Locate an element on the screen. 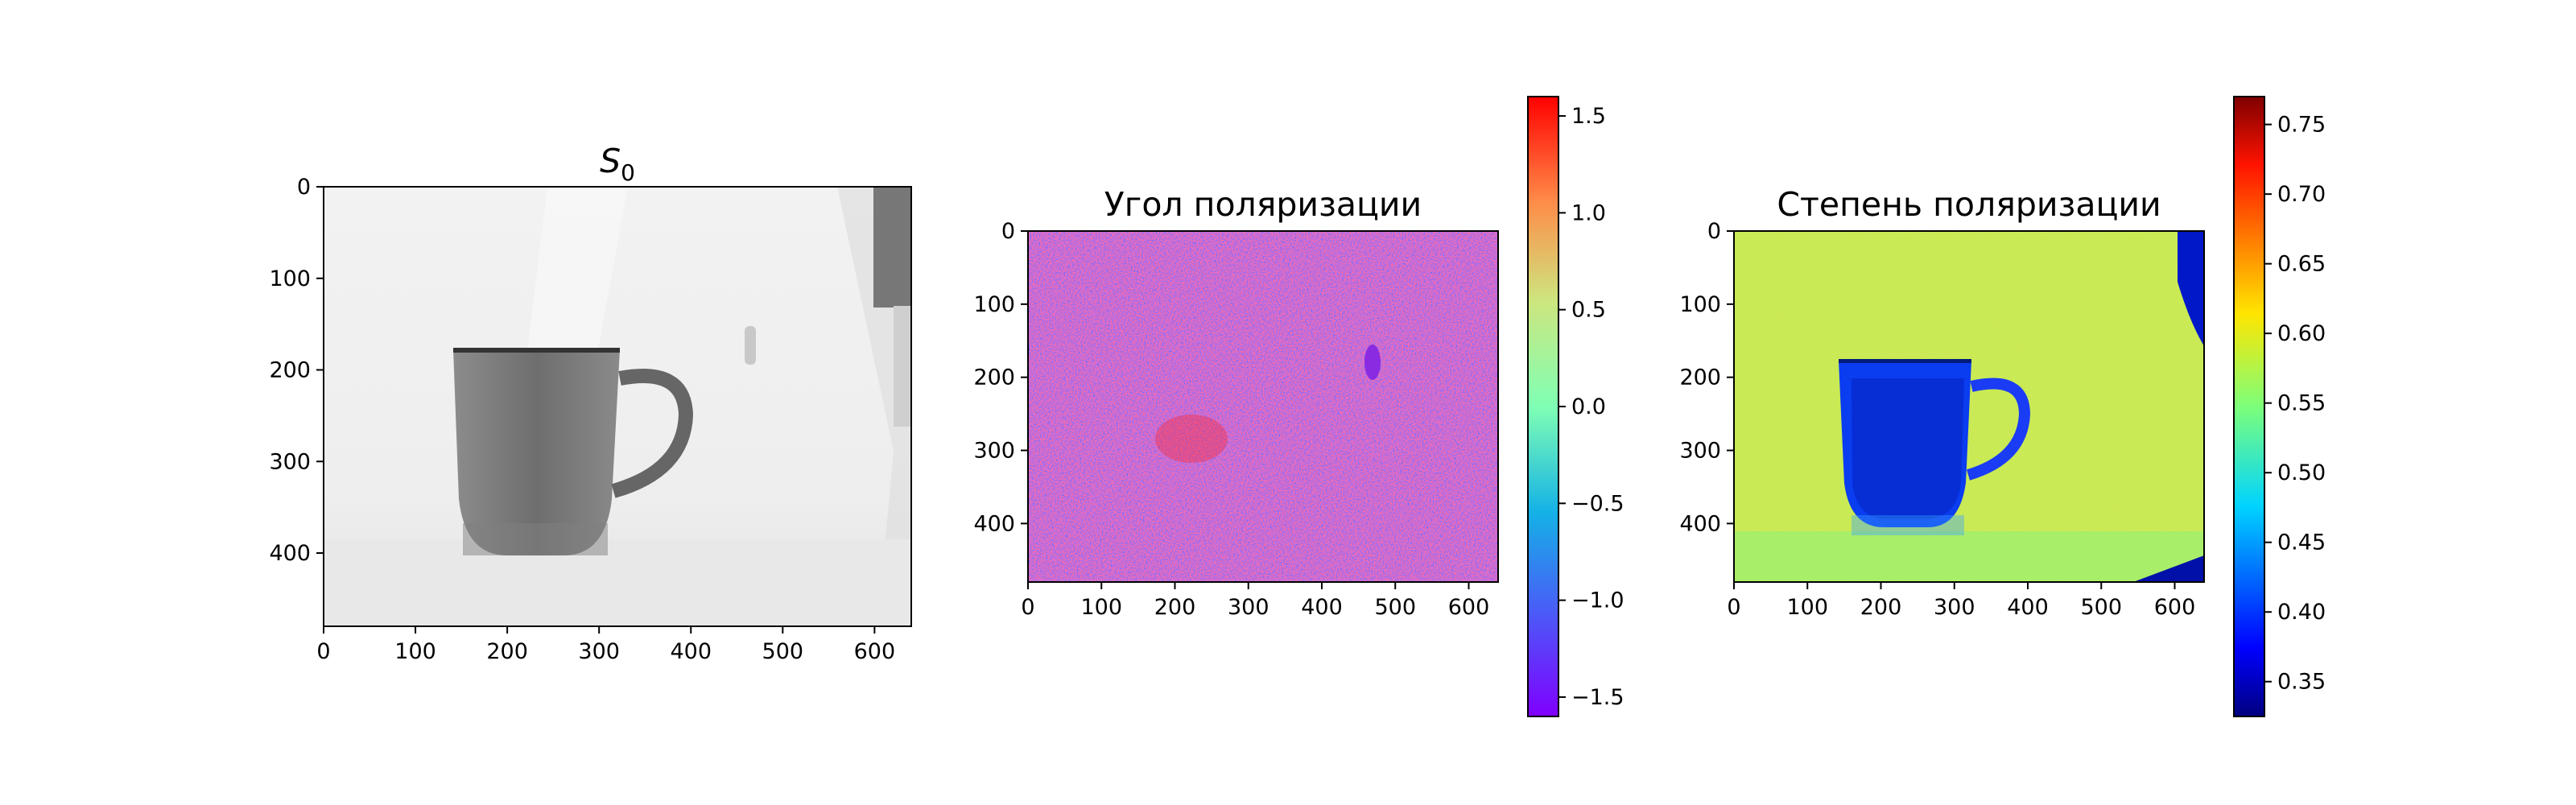 The image size is (2576, 805). angle-colorbar-ticks: 1.5 1.0 0.5 0.0 −0.5 −1.0 −1.5 is located at coordinates (1591, 407).